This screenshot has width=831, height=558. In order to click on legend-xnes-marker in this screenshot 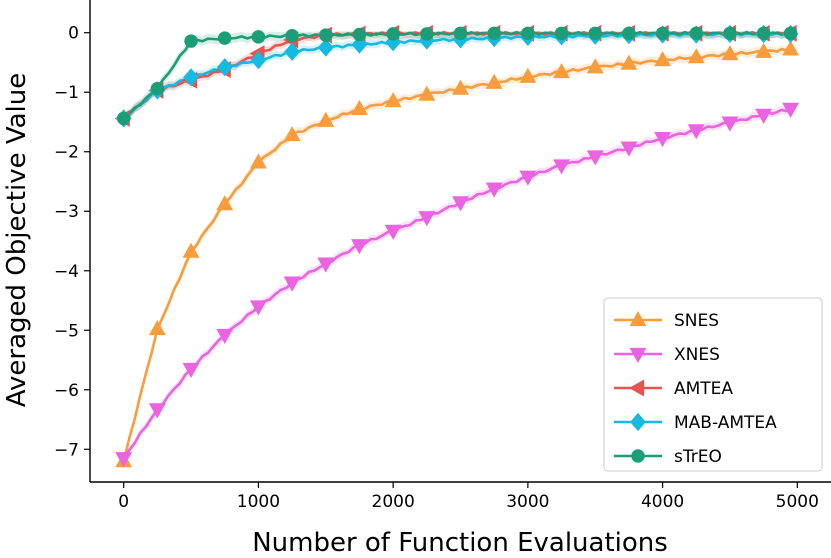, I will do `click(638, 355)`.